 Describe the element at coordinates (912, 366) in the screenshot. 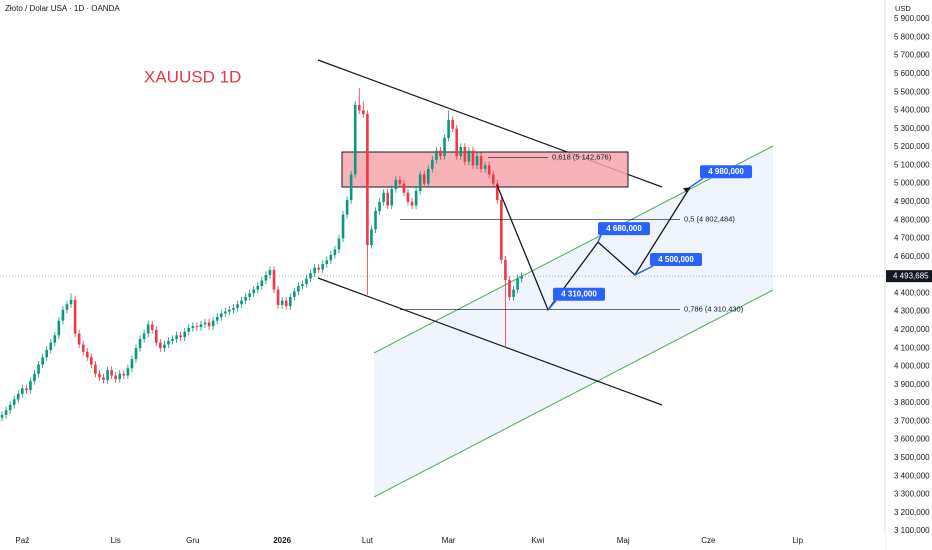

I see `y-tick-label: 4 000,000` at that location.